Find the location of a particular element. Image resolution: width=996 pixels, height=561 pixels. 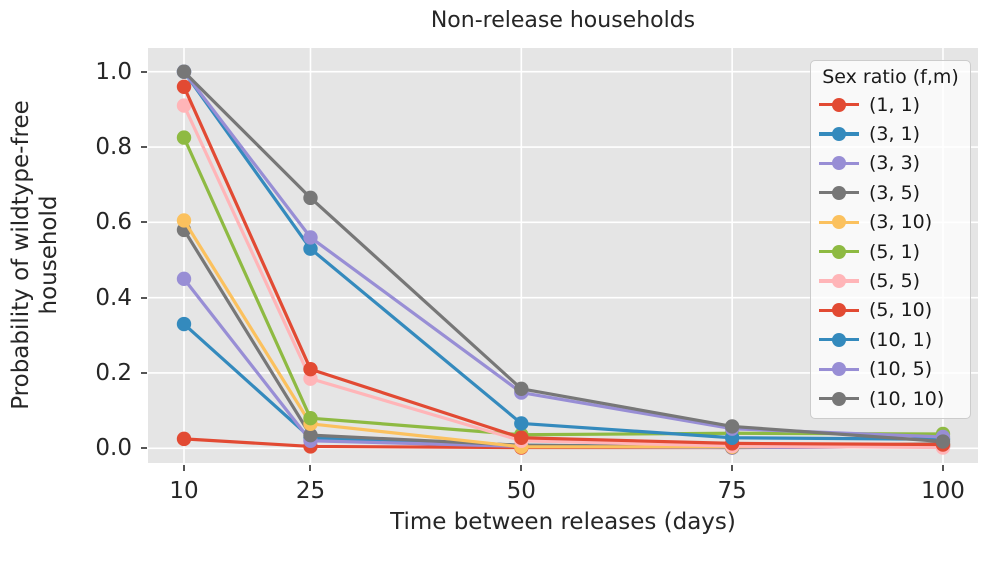

y-tick-label-1.0: 1.0 is located at coordinates (113, 71).